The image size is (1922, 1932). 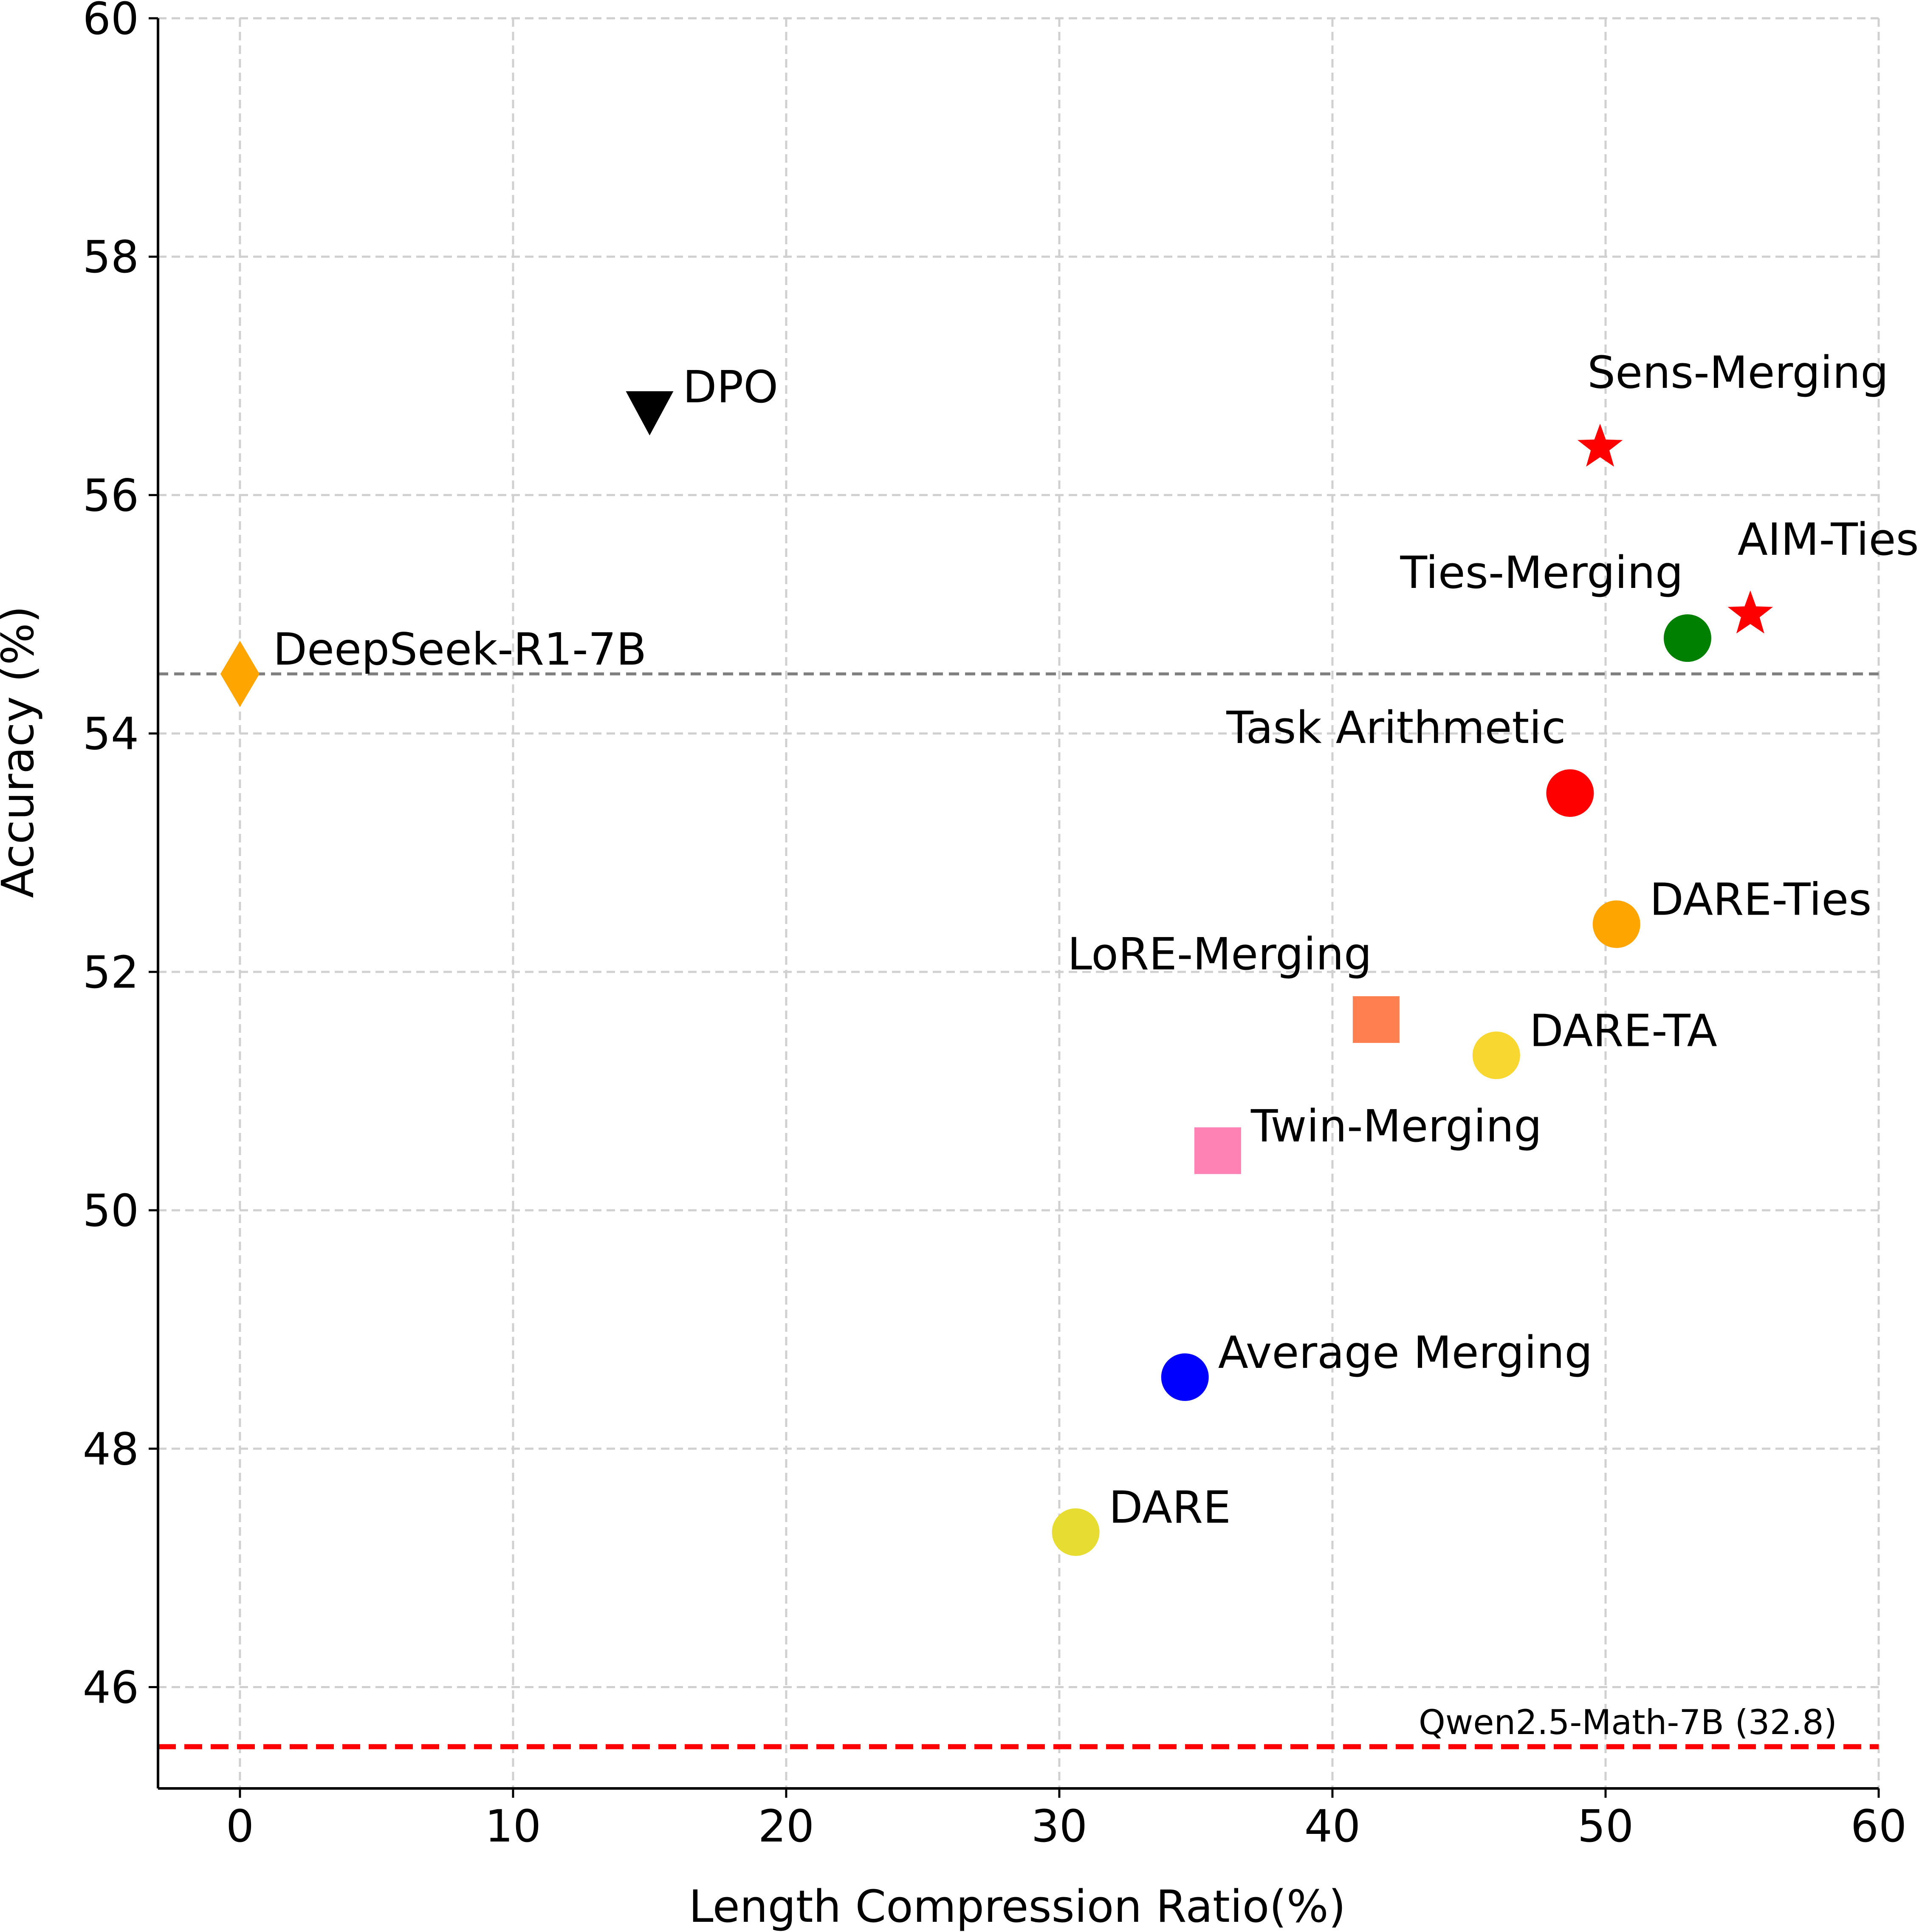 What do you see at coordinates (1170, 1508) in the screenshot?
I see `point-label: DARE` at bounding box center [1170, 1508].